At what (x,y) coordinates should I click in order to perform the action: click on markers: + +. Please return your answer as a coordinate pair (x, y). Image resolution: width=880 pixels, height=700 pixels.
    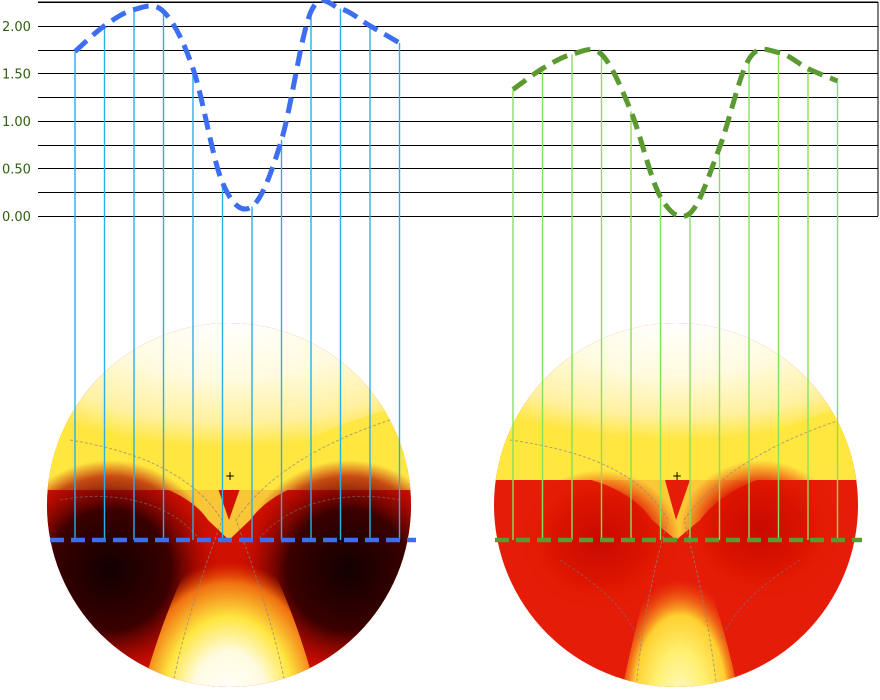
    Looking at the image, I should click on (453, 476).